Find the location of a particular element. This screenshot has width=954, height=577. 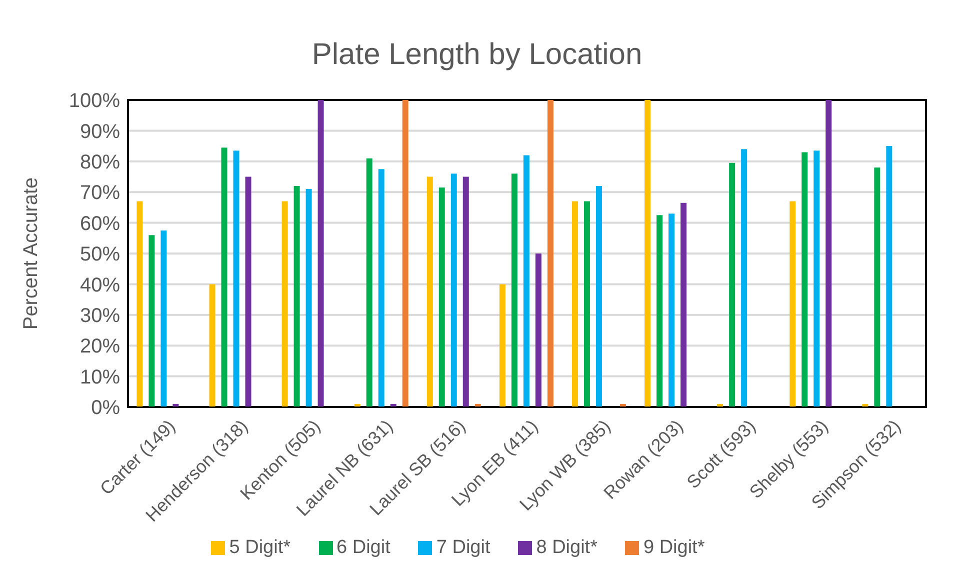

y-tick-label: 60% is located at coordinates (100, 223).